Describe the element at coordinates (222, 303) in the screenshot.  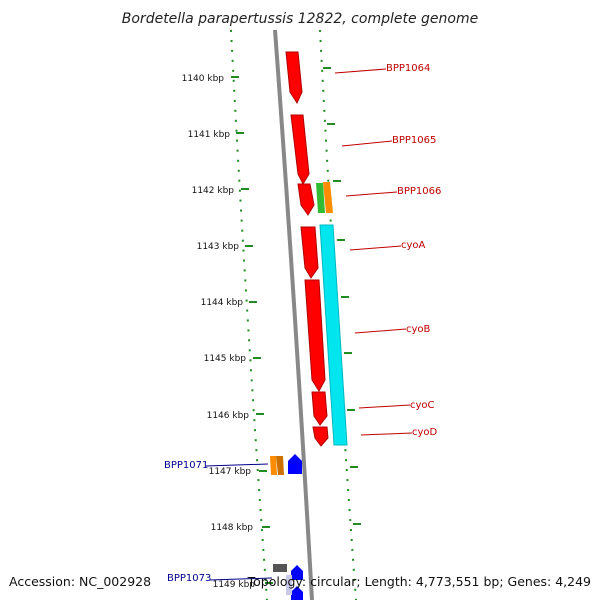
I see `ruler-tick-label: 1144 kbp` at that location.